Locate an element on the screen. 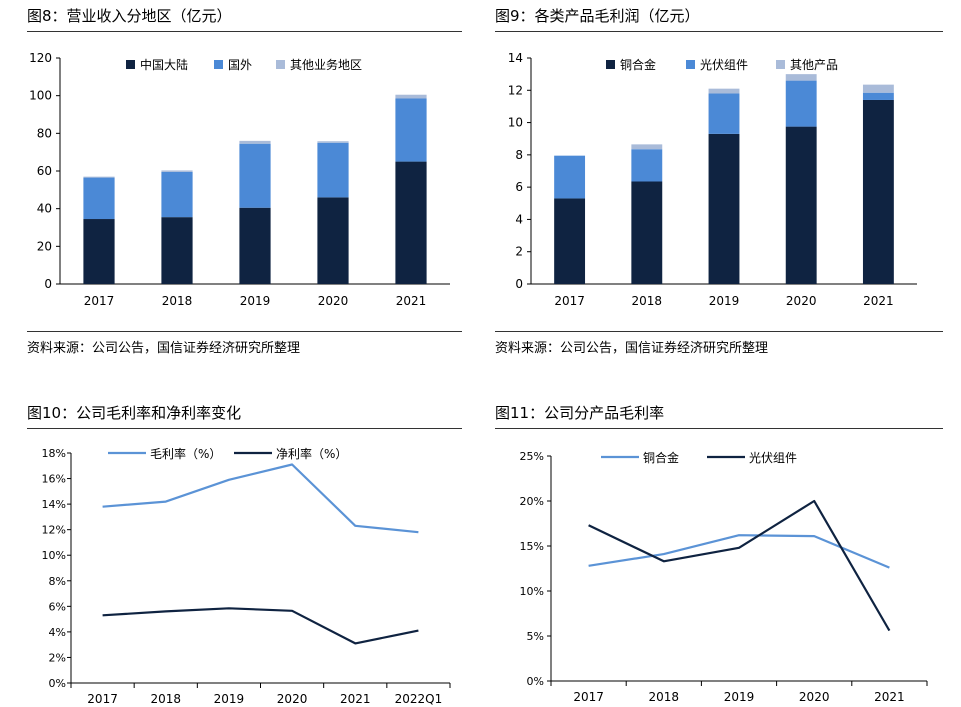 This screenshot has height=707, width=961. legend-label: 净利率（%） is located at coordinates (311, 453).